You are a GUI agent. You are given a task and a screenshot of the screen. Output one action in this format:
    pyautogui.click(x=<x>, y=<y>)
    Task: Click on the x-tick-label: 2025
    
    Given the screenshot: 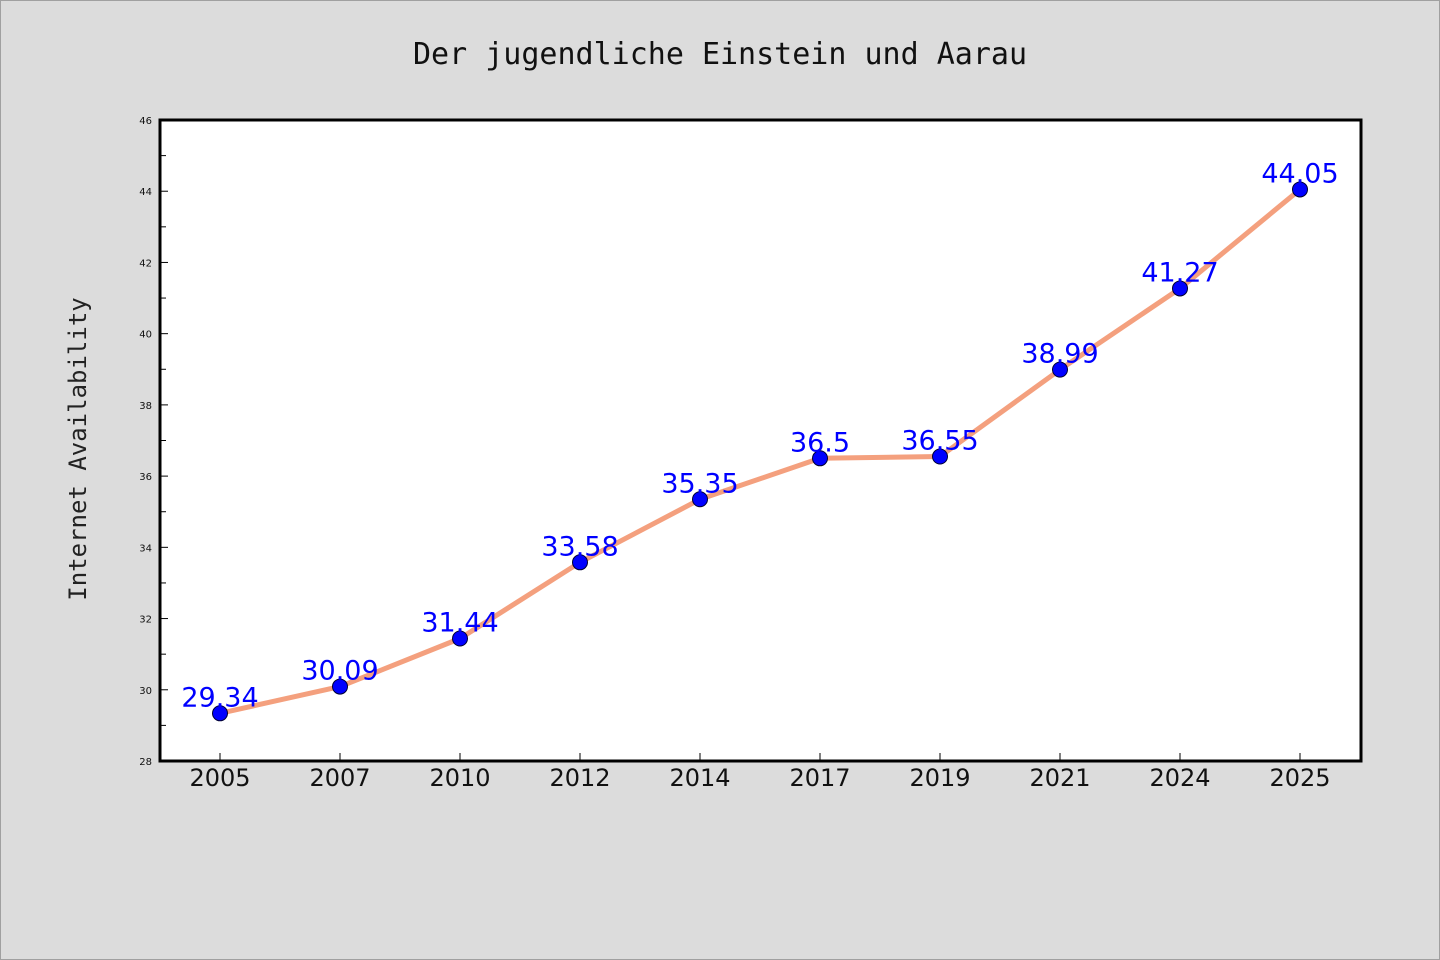 What is the action you would take?
    pyautogui.click(x=1299, y=778)
    